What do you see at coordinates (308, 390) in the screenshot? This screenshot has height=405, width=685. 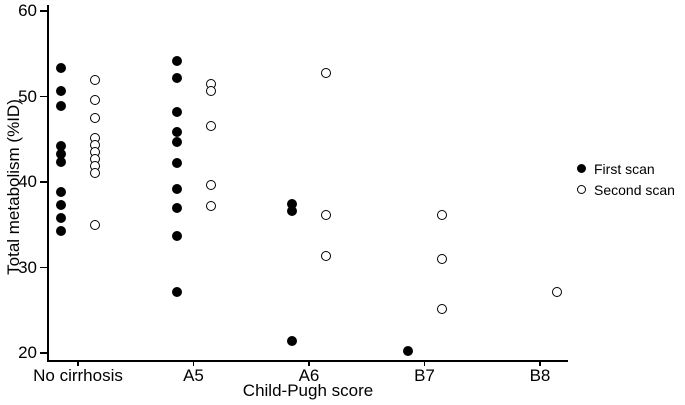 I see `x-axis-title: Child-Pugh score` at bounding box center [308, 390].